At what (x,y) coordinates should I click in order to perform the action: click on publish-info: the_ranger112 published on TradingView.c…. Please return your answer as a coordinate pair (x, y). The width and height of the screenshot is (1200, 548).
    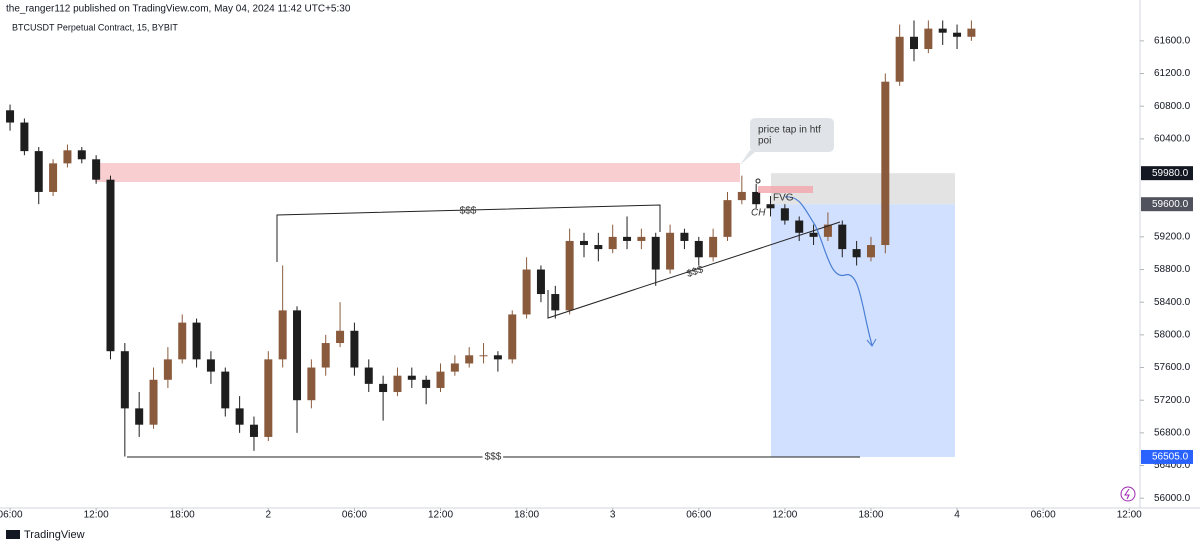
    Looking at the image, I should click on (178, 9).